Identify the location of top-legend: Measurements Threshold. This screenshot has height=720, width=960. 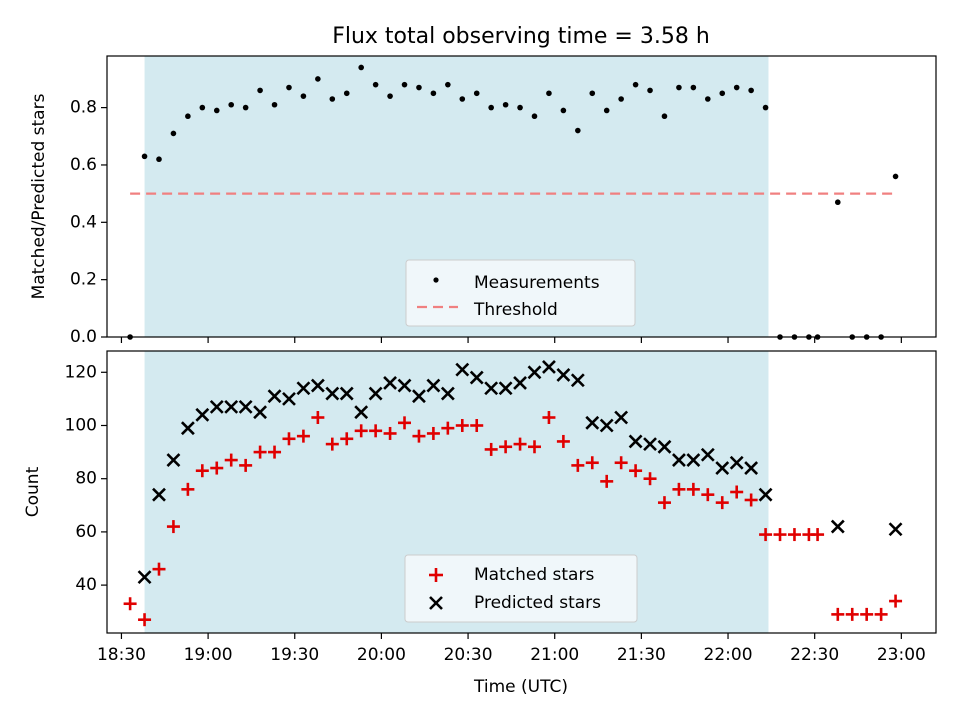
(520, 293).